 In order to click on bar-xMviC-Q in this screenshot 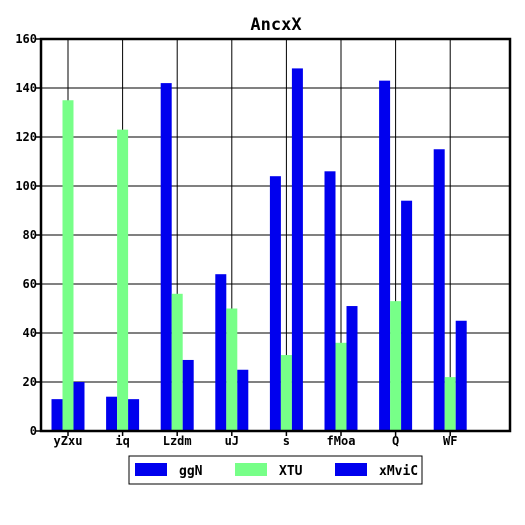, I will do `click(407, 315)`.